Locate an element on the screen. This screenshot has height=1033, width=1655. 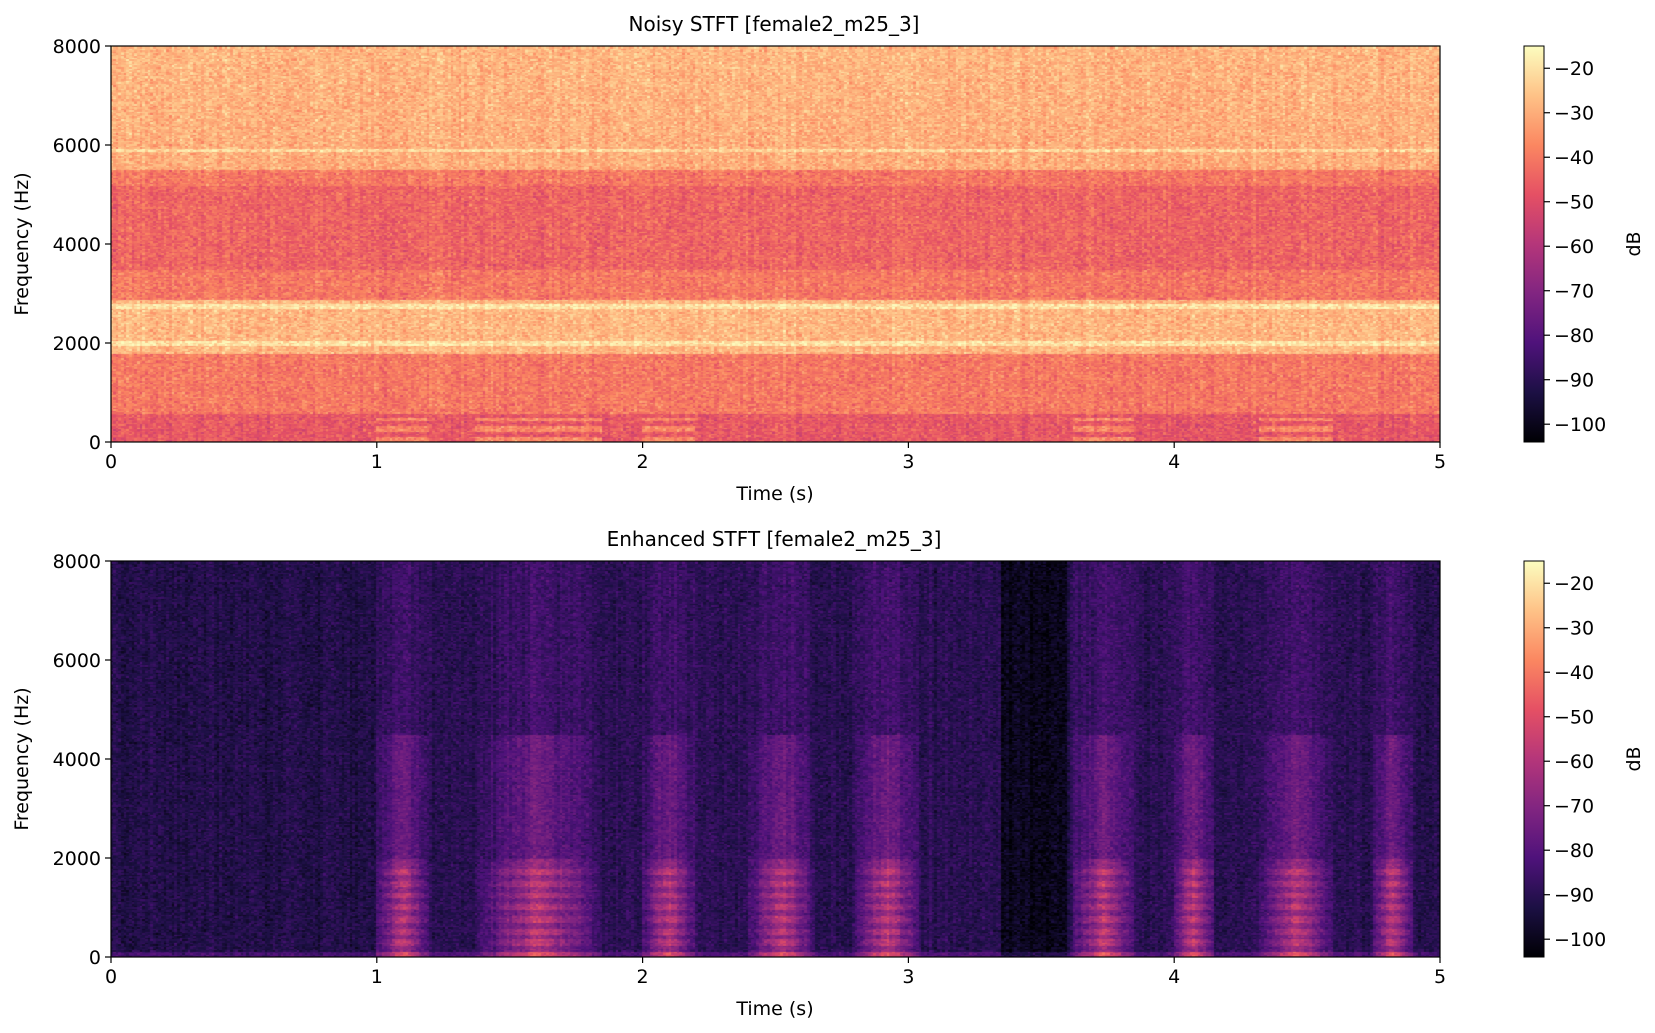
enhanced-colorbar: −20 −30 −40 −50 −60 −70 −80 −90 −100 dB is located at coordinates (1584, 759).